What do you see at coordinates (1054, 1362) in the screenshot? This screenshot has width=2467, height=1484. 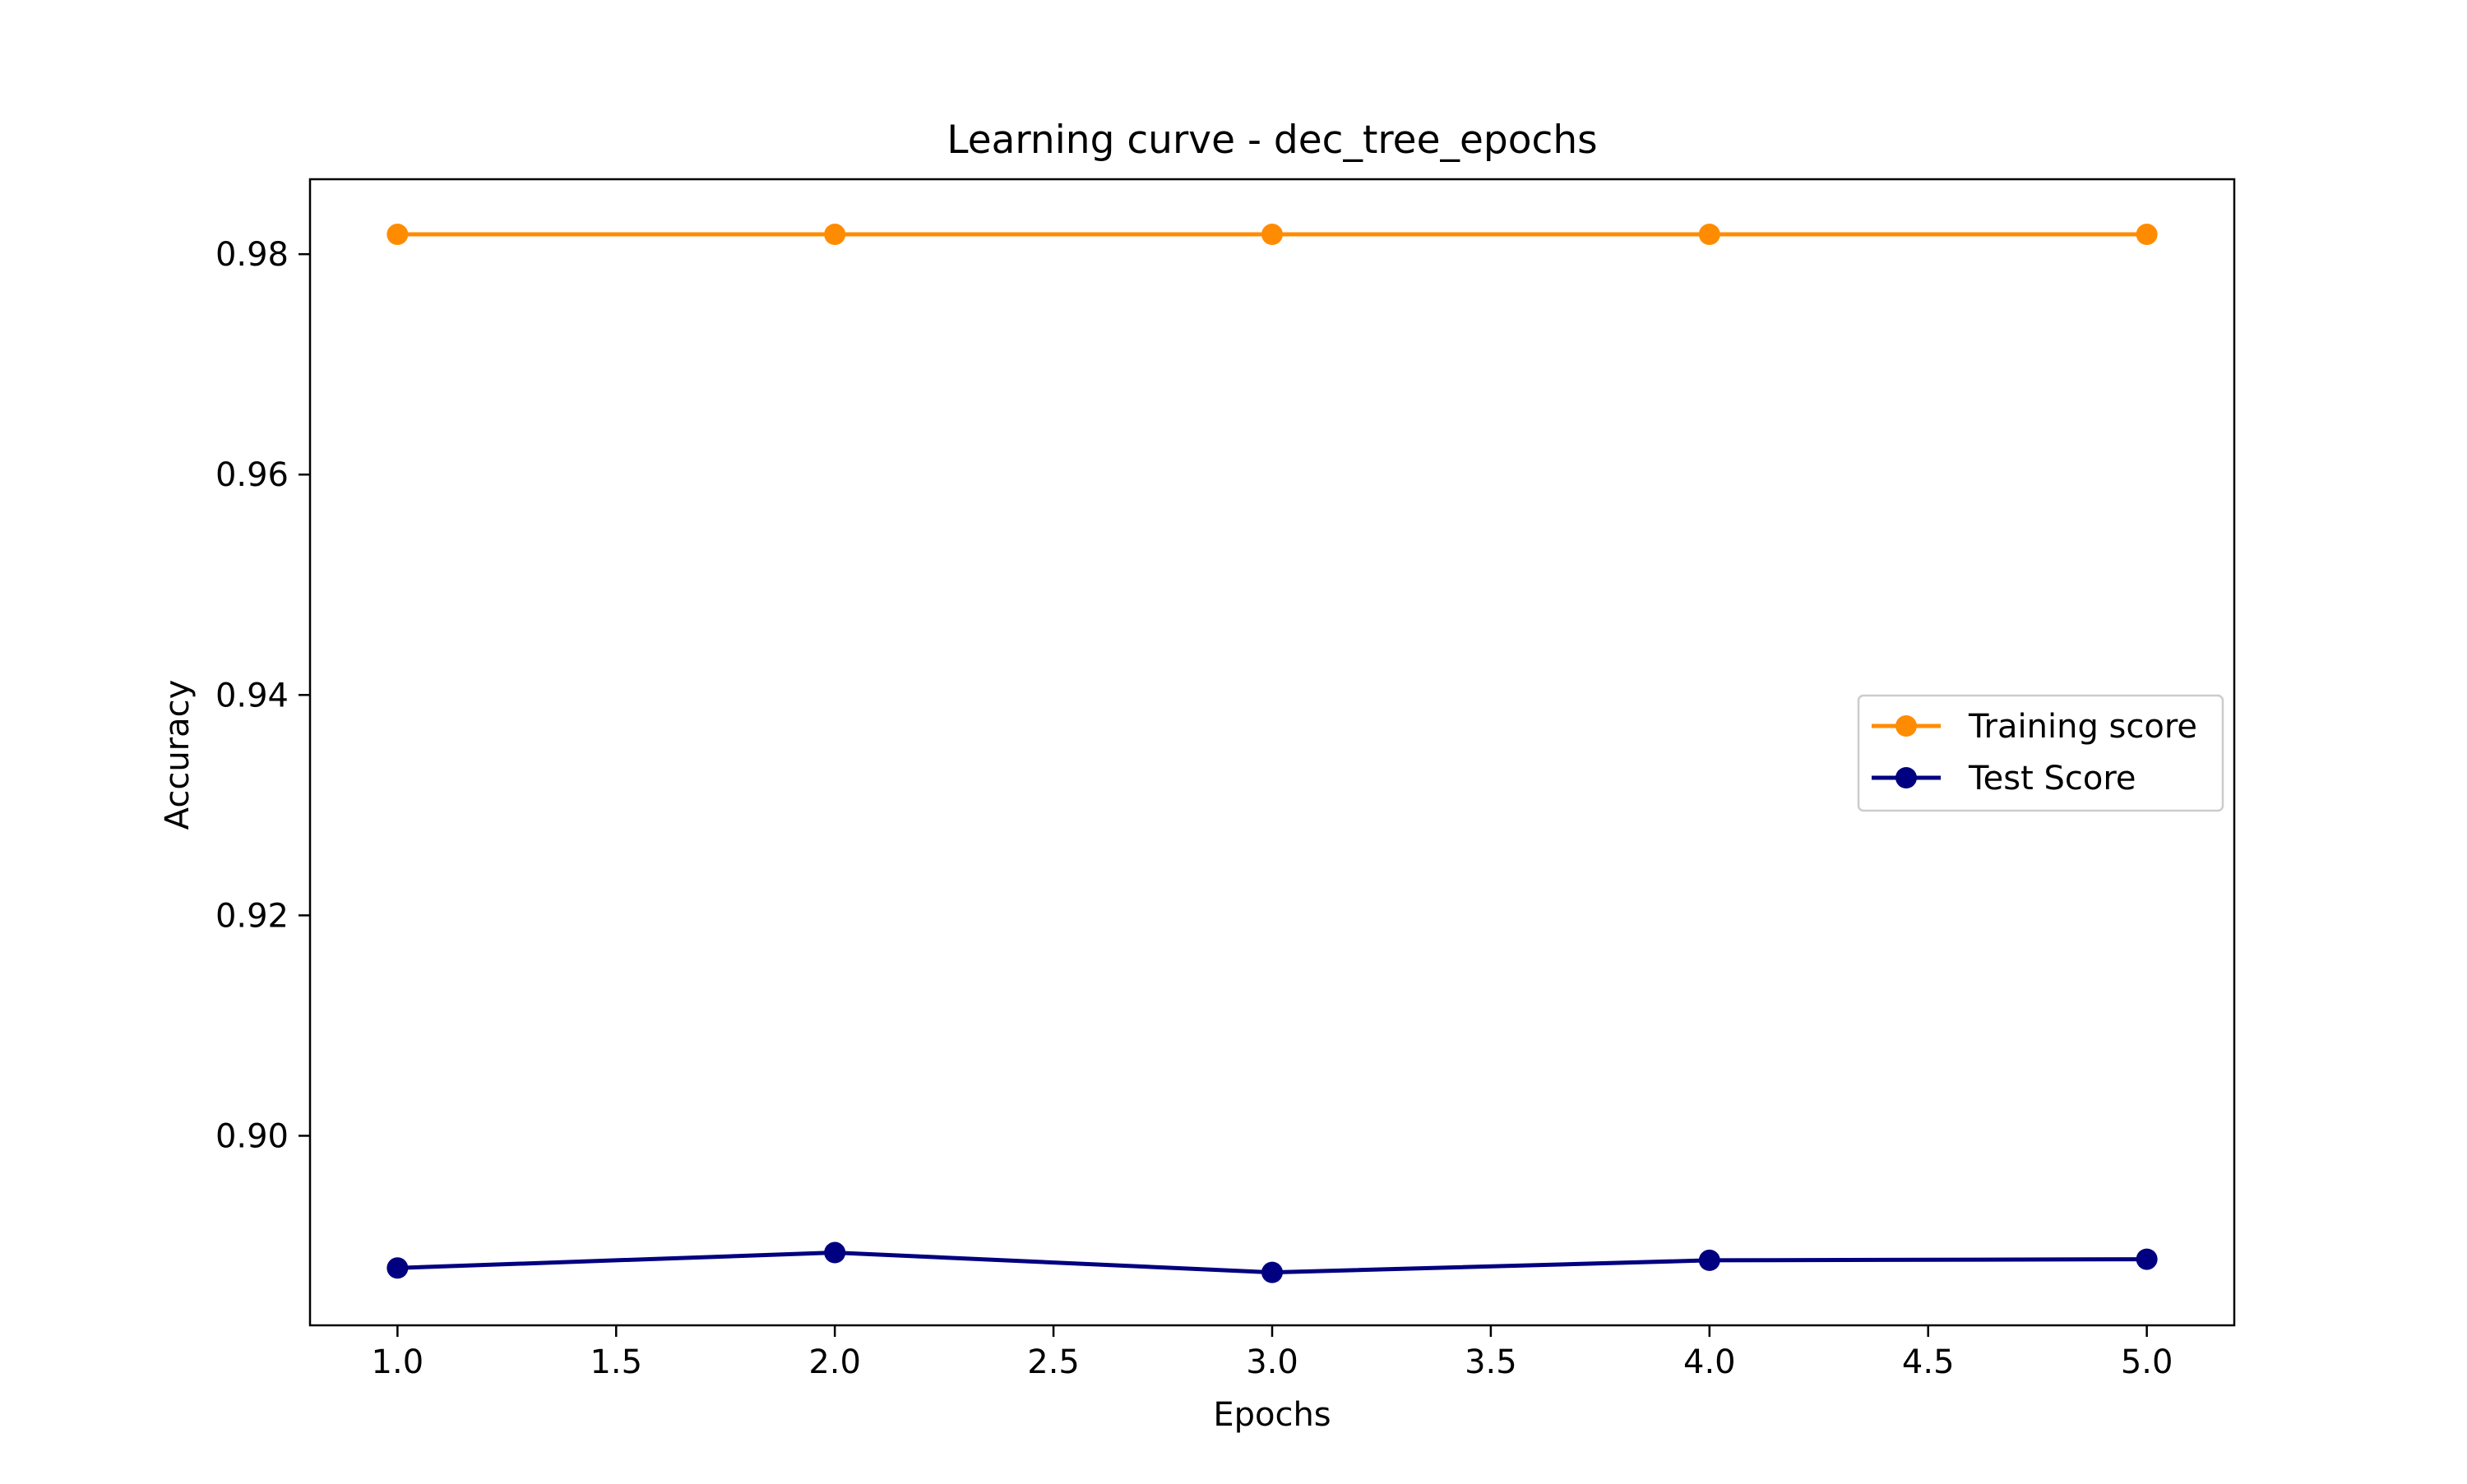 I see `x-tick-label: 2.5` at bounding box center [1054, 1362].